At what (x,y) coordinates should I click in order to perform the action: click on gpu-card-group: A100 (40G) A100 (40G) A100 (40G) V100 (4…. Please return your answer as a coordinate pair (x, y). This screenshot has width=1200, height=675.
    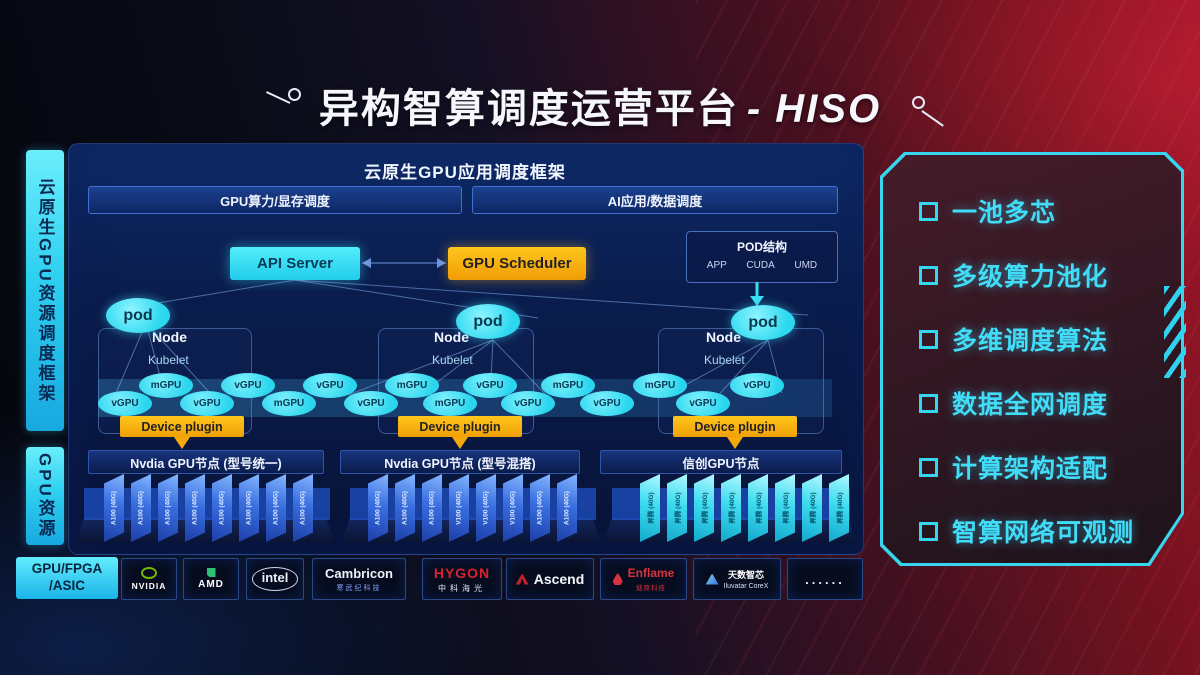
    Looking at the image, I should click on (474, 509).